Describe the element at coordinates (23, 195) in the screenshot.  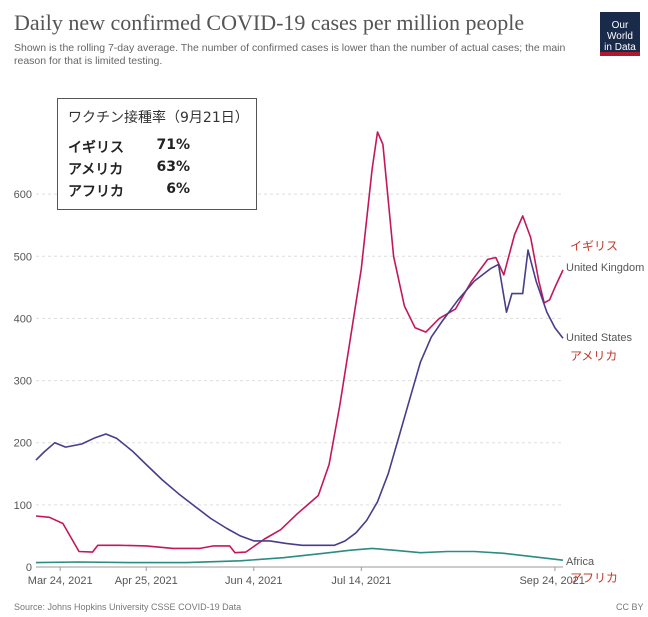
I see `y-tick-label: 600` at that location.